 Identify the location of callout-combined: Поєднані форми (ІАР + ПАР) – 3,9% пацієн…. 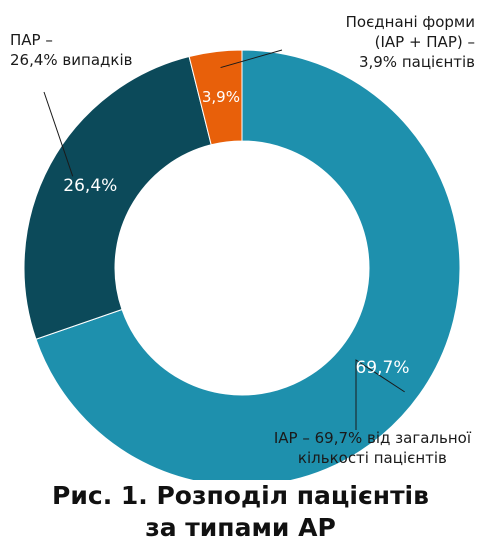
(410, 42).